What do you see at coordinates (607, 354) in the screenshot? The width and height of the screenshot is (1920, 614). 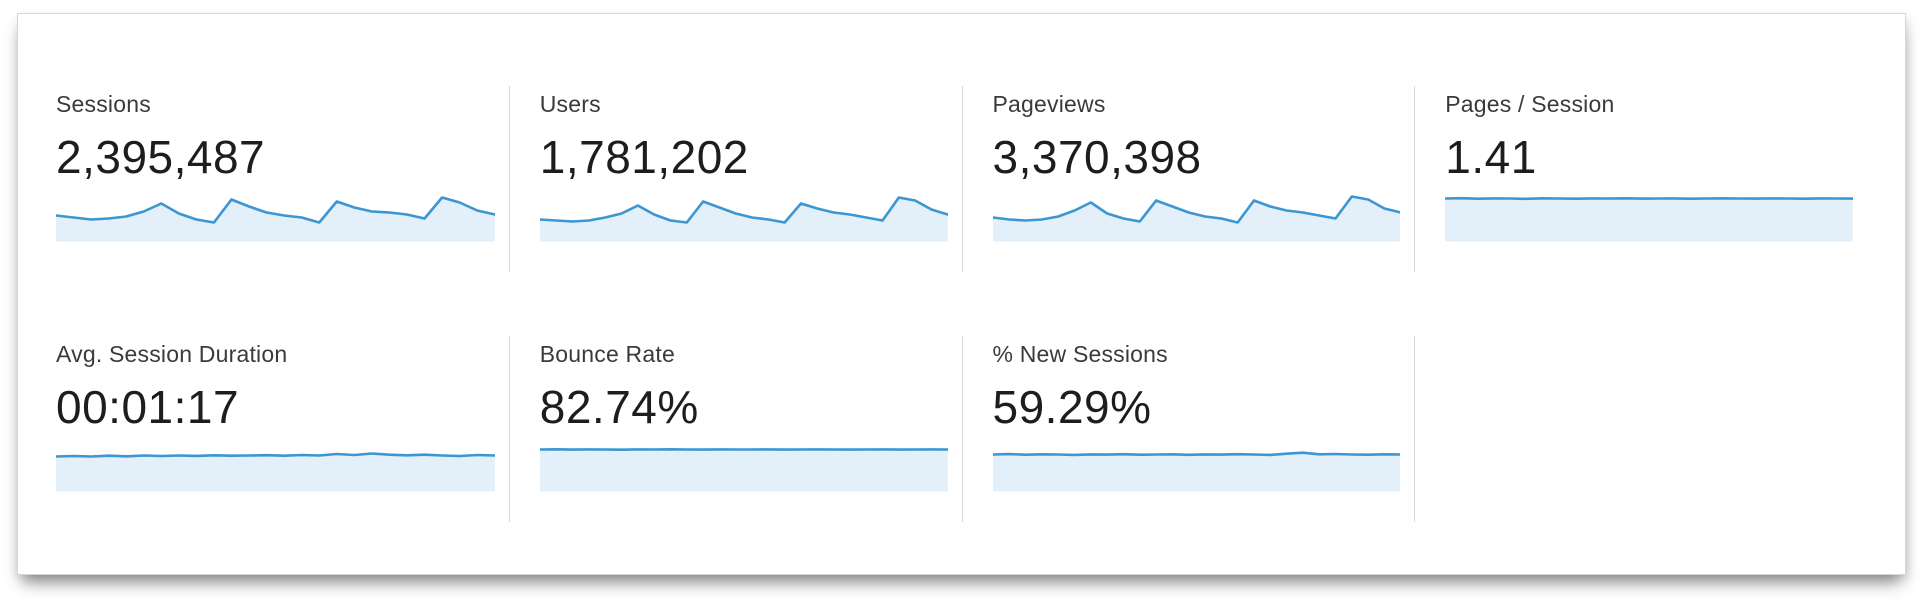 I see `metric-label: Bounce Rate` at bounding box center [607, 354].